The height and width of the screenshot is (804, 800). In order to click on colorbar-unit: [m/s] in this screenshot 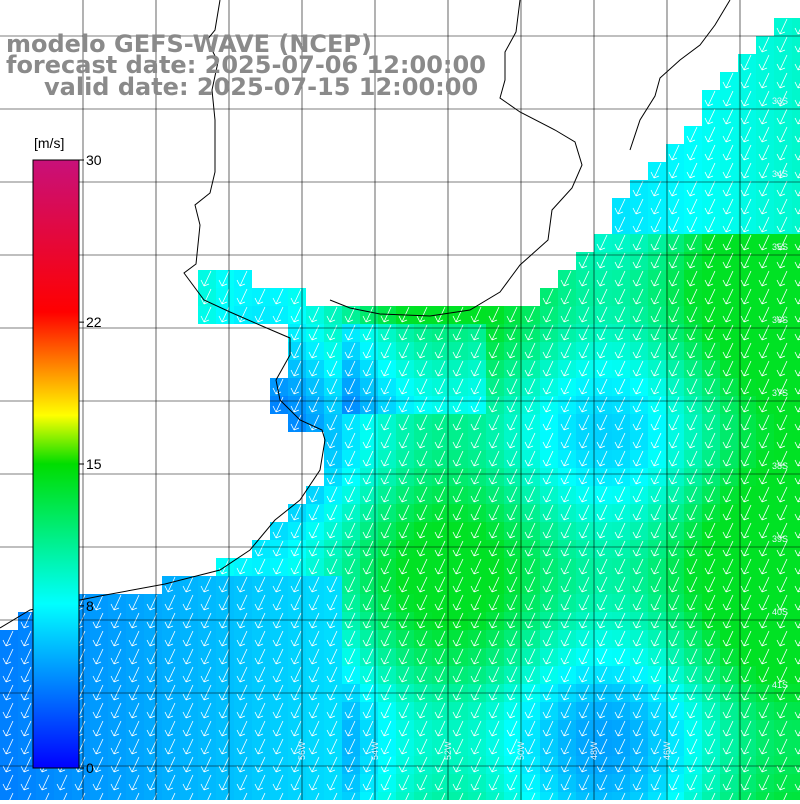, I will do `click(49, 143)`.